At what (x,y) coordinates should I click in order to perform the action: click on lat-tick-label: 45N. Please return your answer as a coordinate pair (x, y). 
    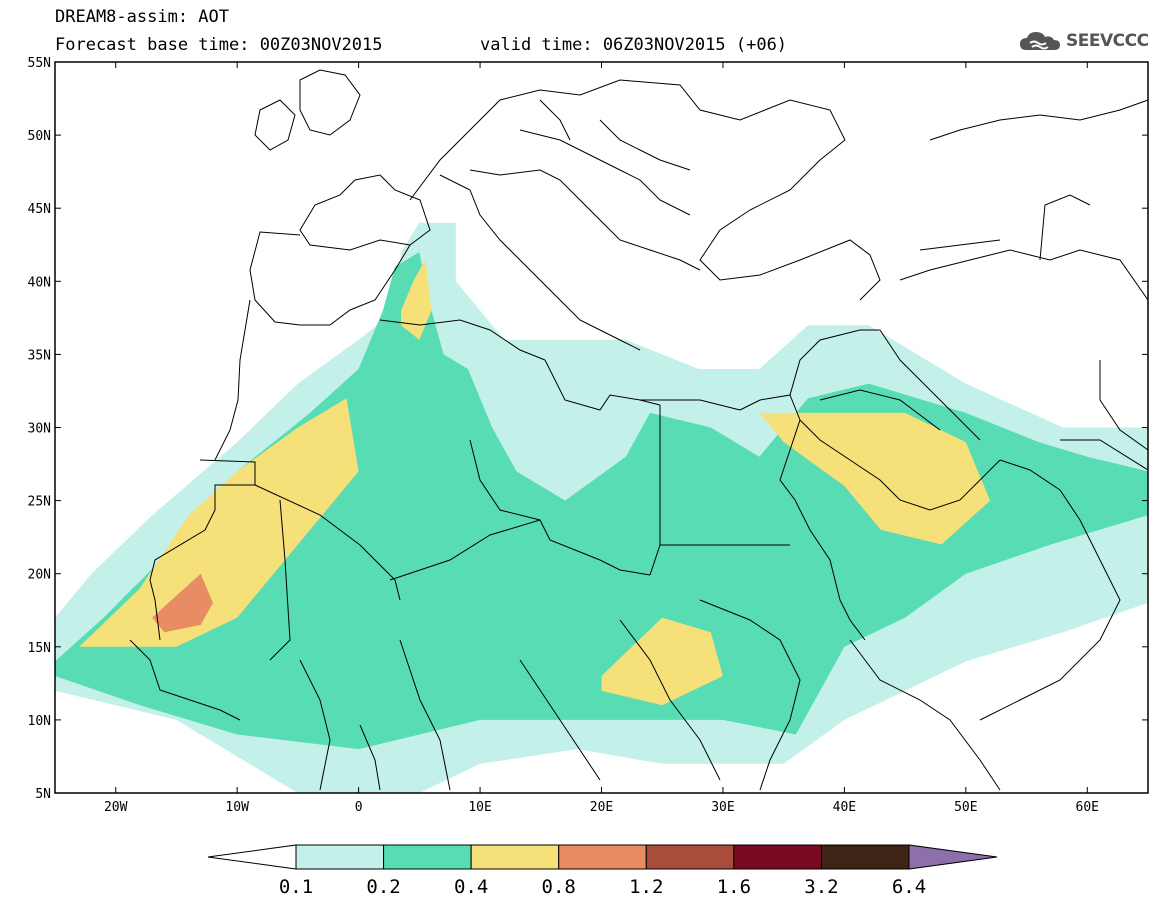
    Looking at the image, I should click on (39, 209).